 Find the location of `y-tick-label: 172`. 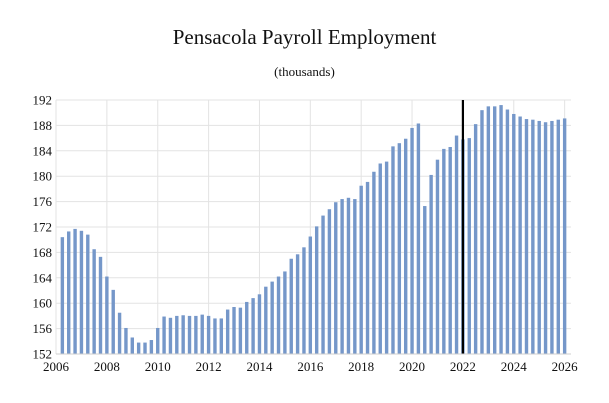

y-tick-label: 172 is located at coordinates (43, 227).